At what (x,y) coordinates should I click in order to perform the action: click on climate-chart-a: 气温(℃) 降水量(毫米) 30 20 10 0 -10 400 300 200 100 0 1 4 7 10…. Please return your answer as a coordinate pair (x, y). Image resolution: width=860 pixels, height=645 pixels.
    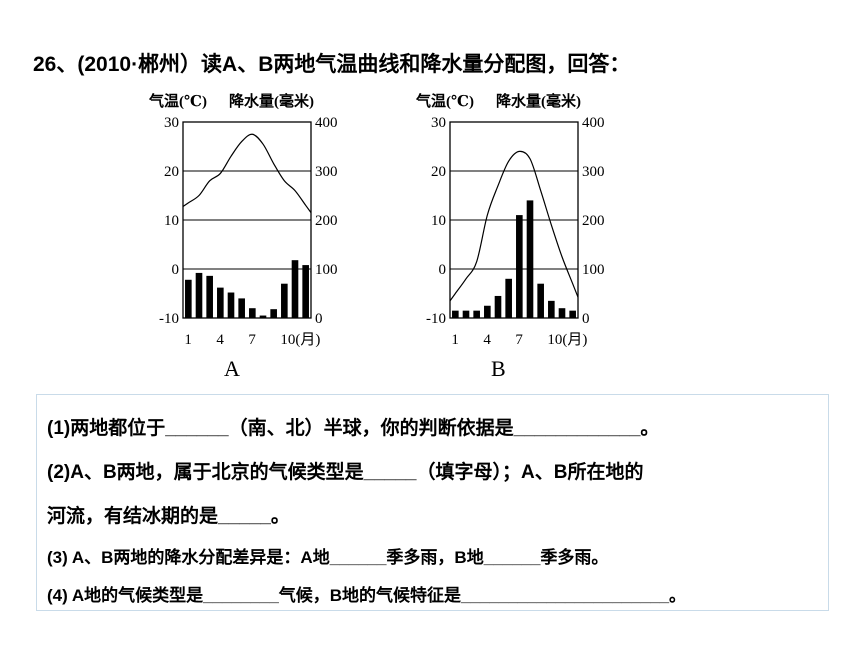
    Looking at the image, I should click on (260, 240).